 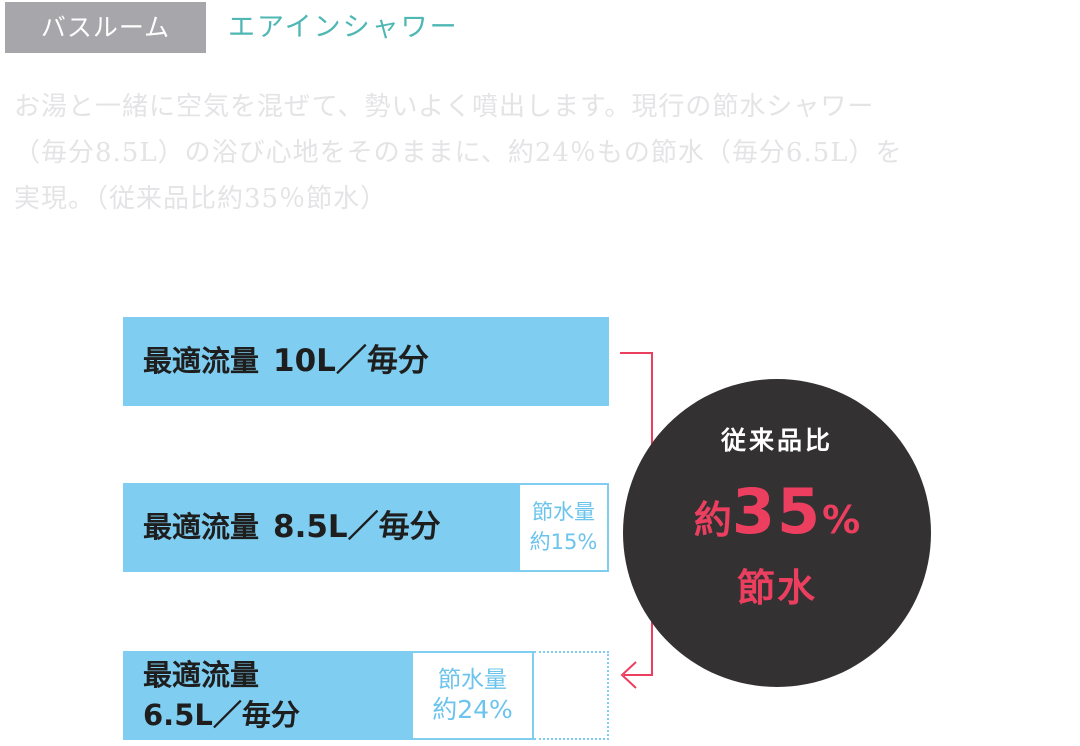 I want to click on flow-value: 8.5L／毎分, so click(x=357, y=527).